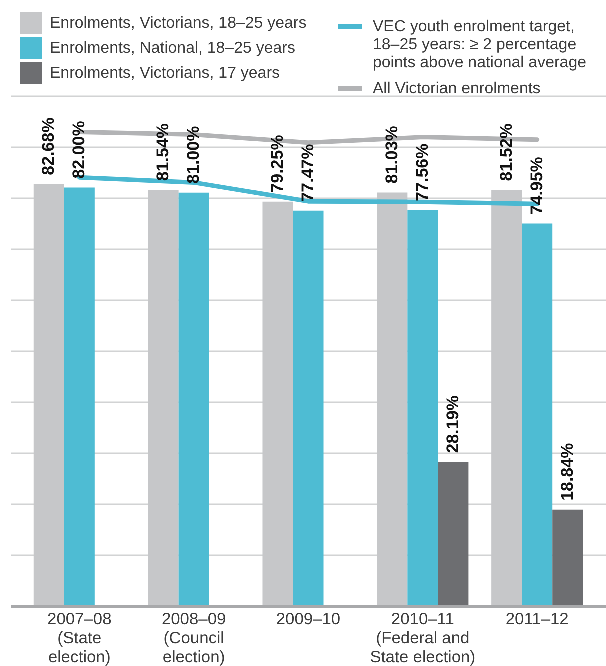 This screenshot has height=666, width=606. What do you see at coordinates (173, 48) in the screenshot?
I see `legend-label: Enrolments, National, 18–25 years` at bounding box center [173, 48].